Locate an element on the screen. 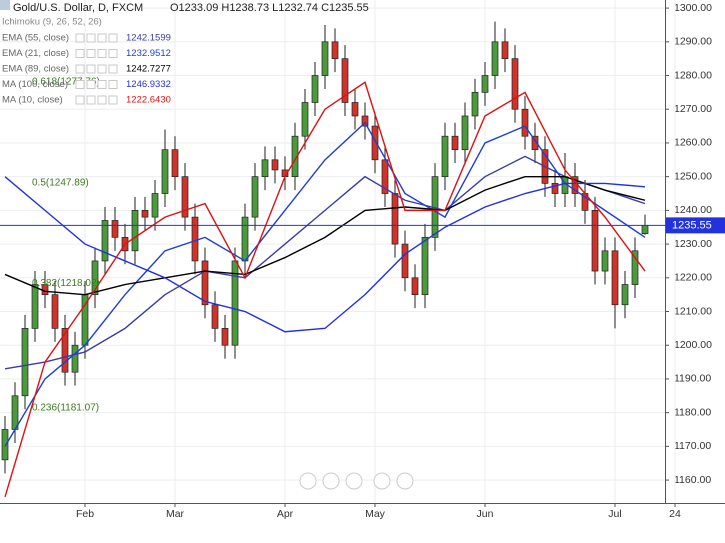 This screenshot has height=543, width=725. legend-value: 1242.1599 is located at coordinates (148, 38).